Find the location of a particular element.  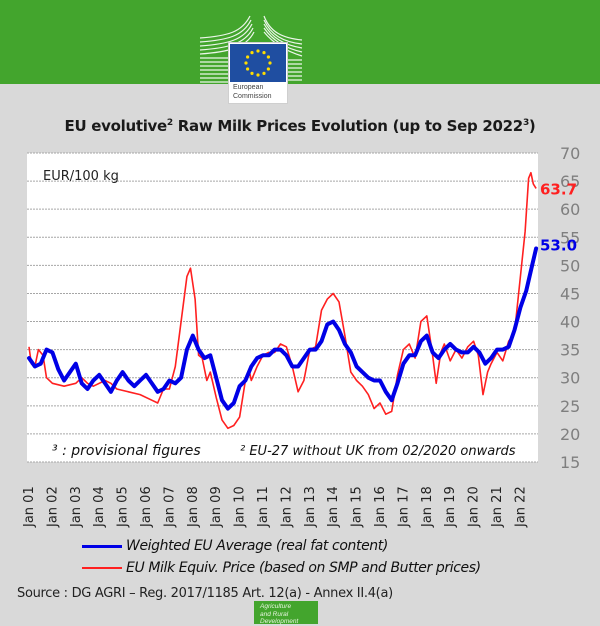

header-banner is located at coordinates (300, 42).